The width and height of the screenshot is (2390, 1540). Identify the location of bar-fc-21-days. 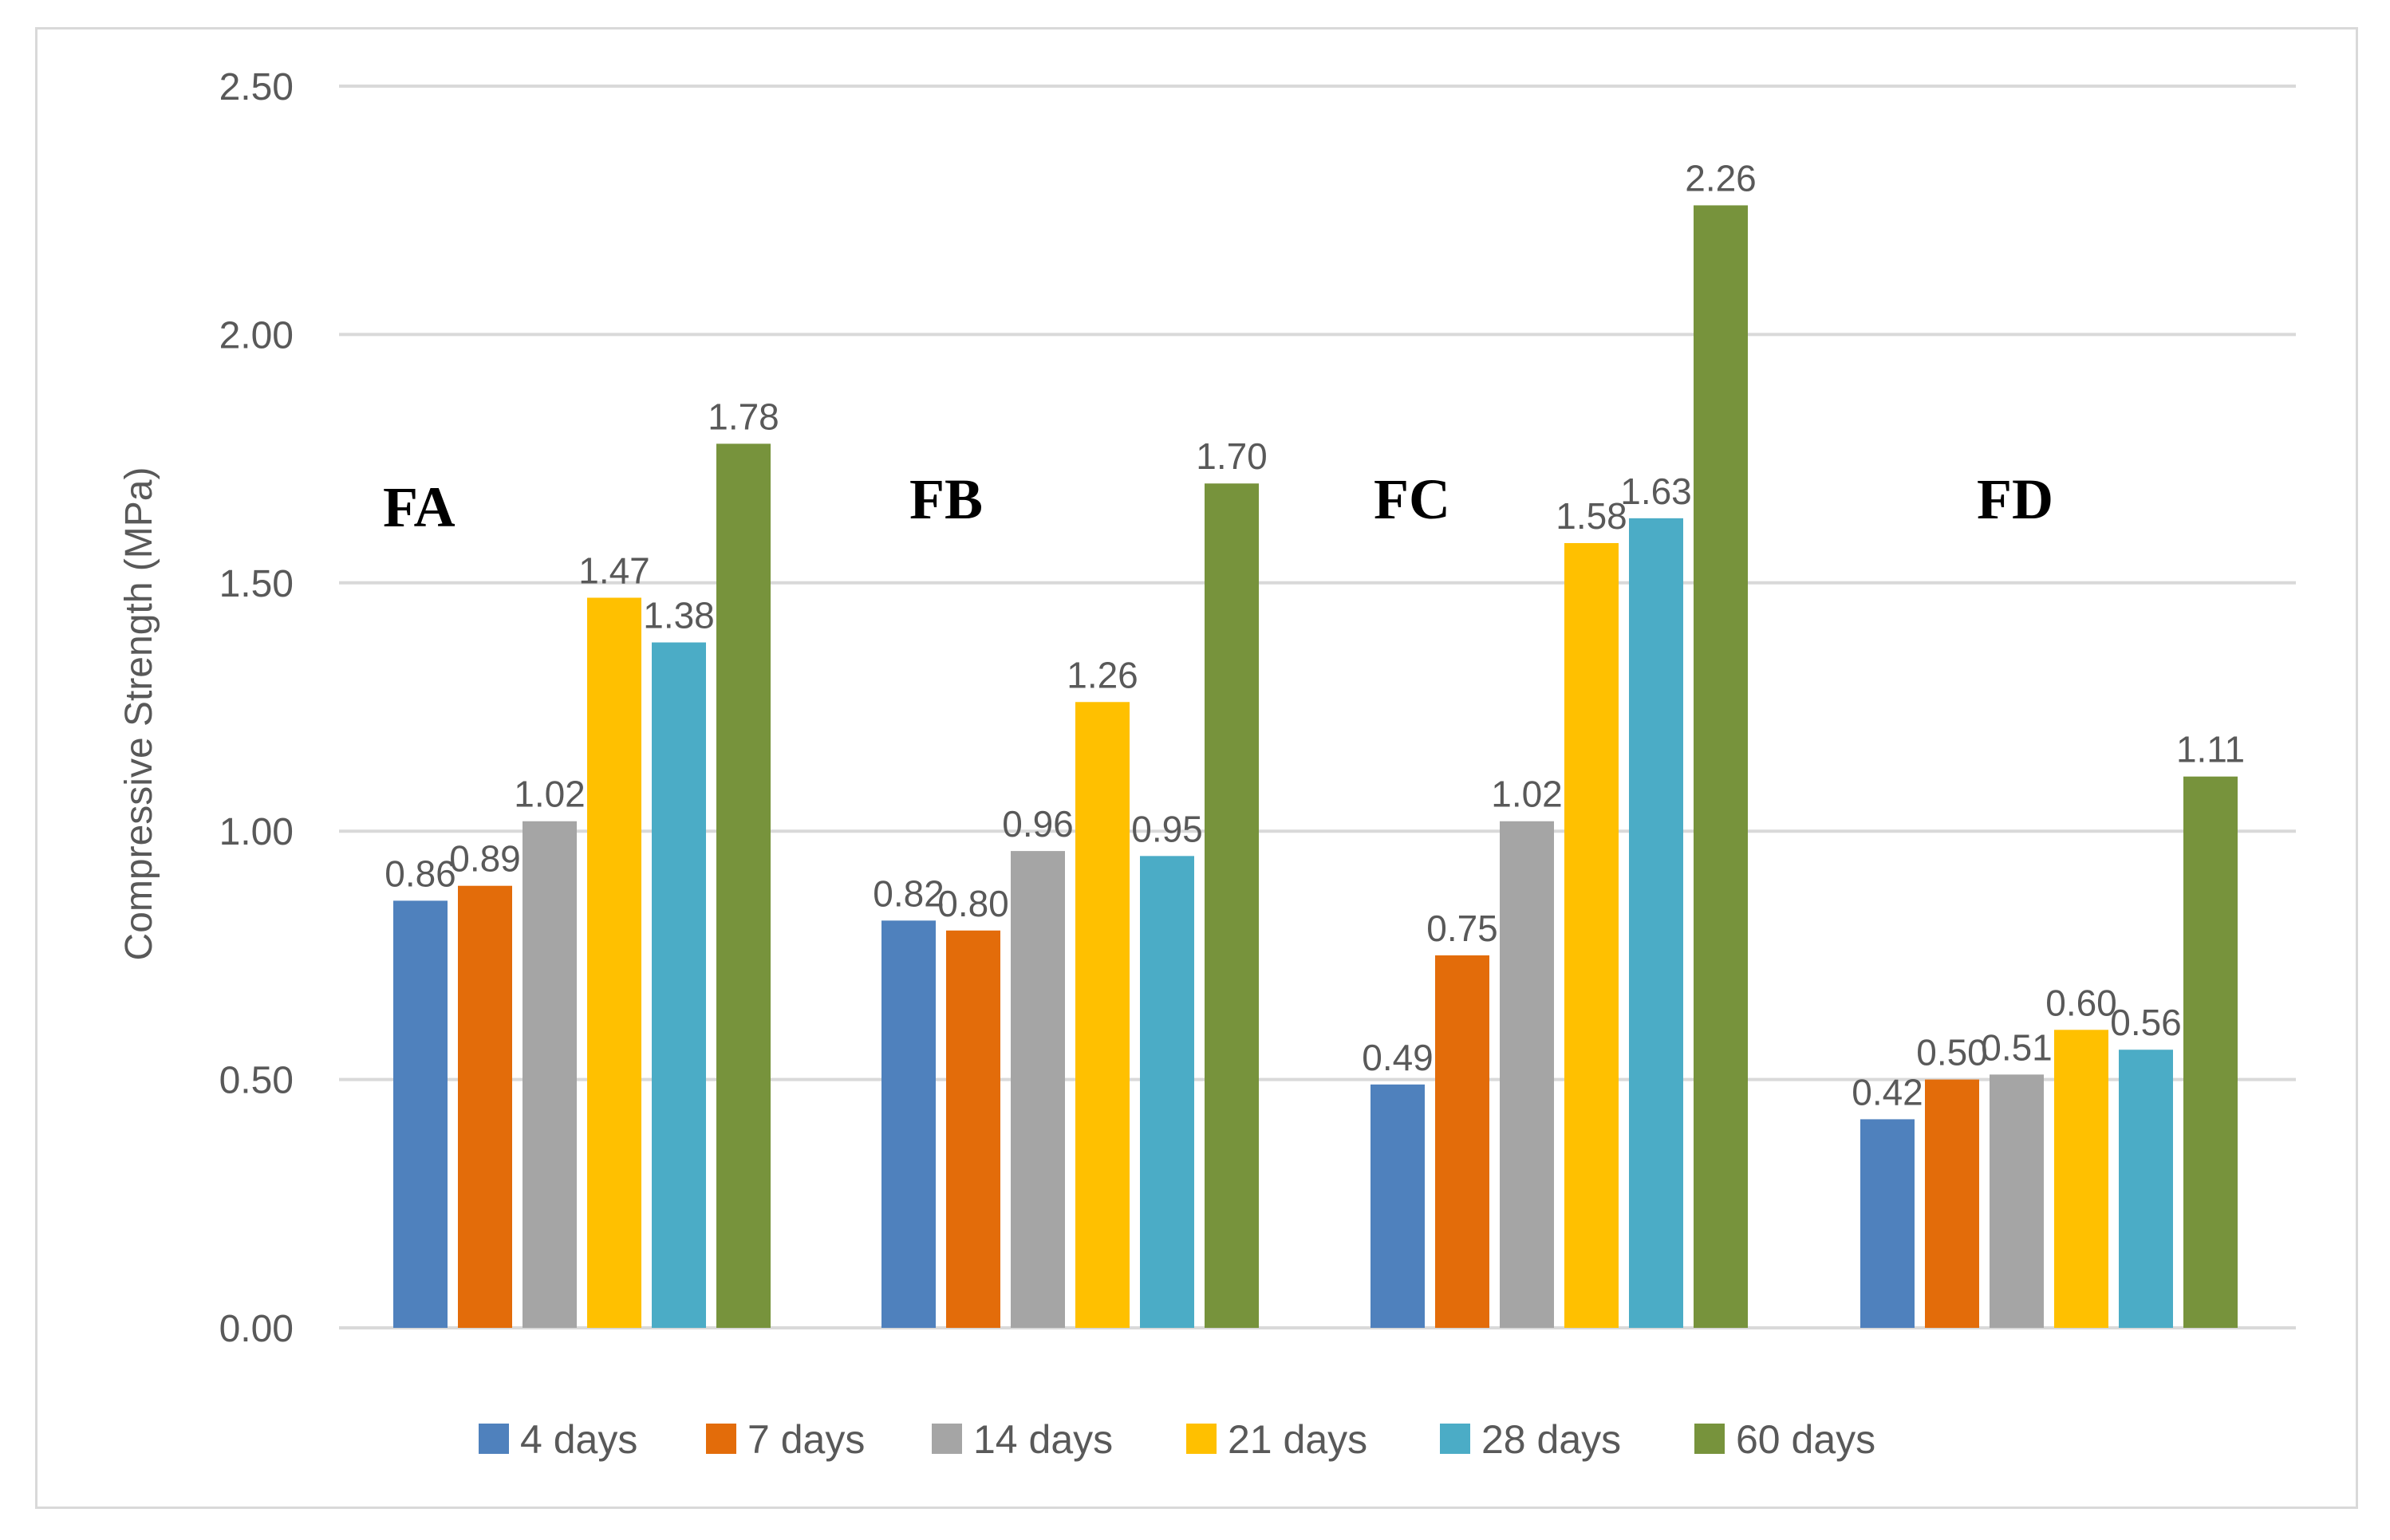
(1591, 935).